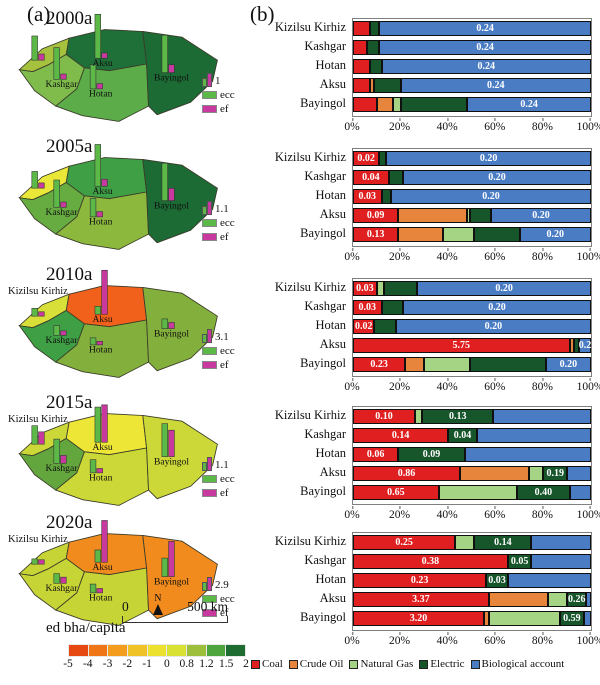 The height and width of the screenshot is (685, 600). Describe the element at coordinates (472, 126) in the screenshot. I see `x-axis: 0% 20% 40% 60% 80% 100%` at that location.